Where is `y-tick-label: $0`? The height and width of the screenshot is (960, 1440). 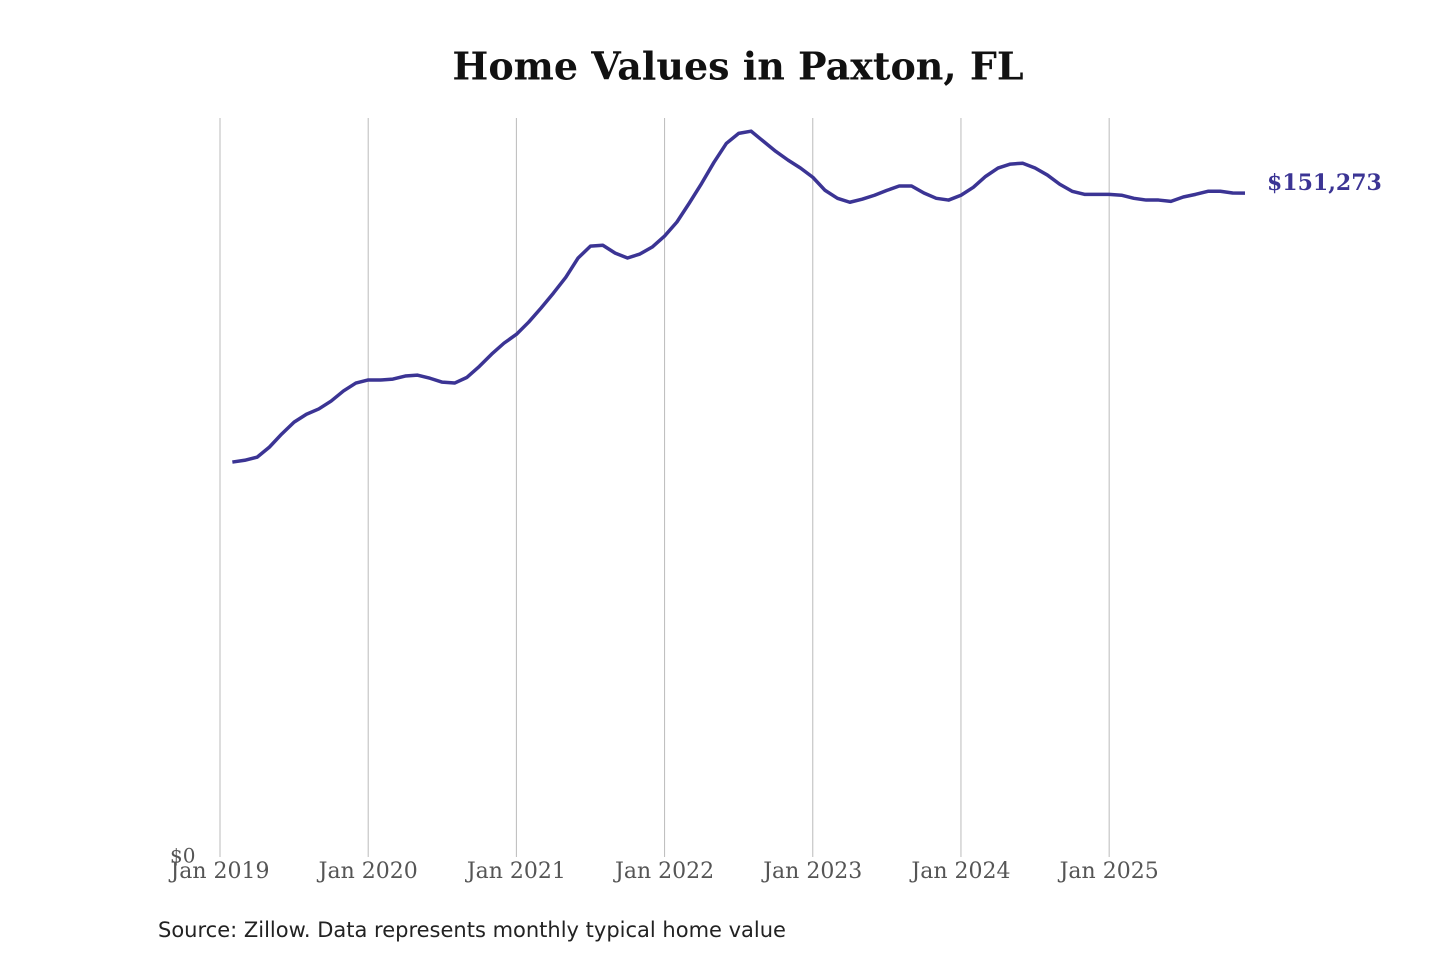
y-tick-label: $0 is located at coordinates (182, 856).